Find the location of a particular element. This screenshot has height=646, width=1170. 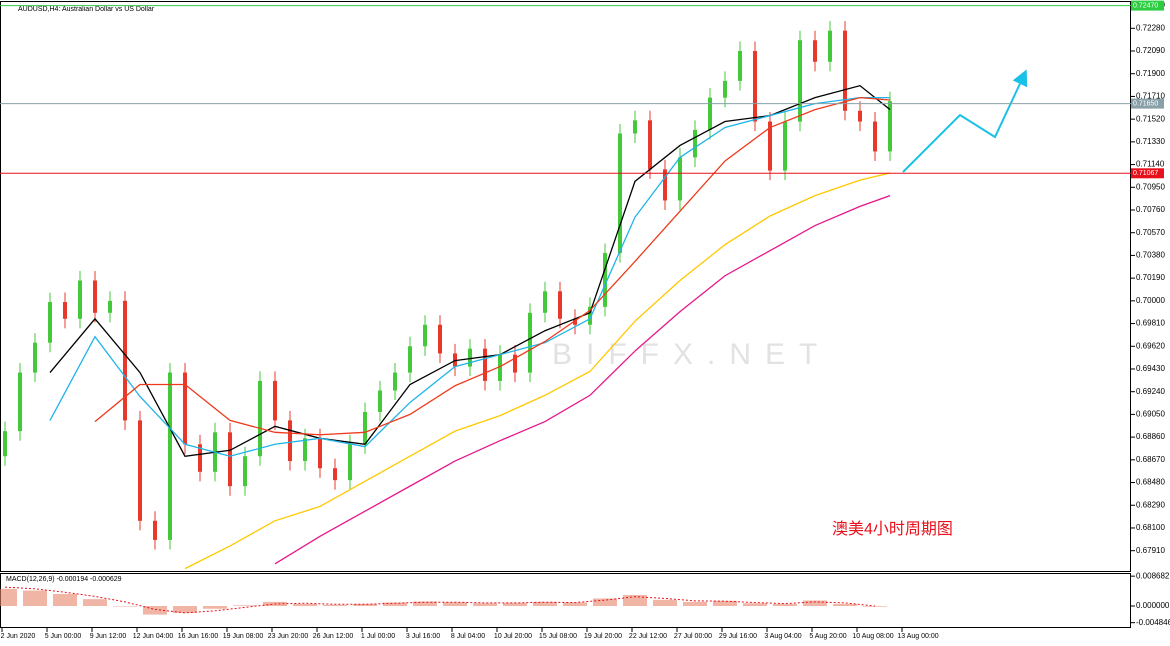

y-tick-label: 0.71710 is located at coordinates (1150, 96).